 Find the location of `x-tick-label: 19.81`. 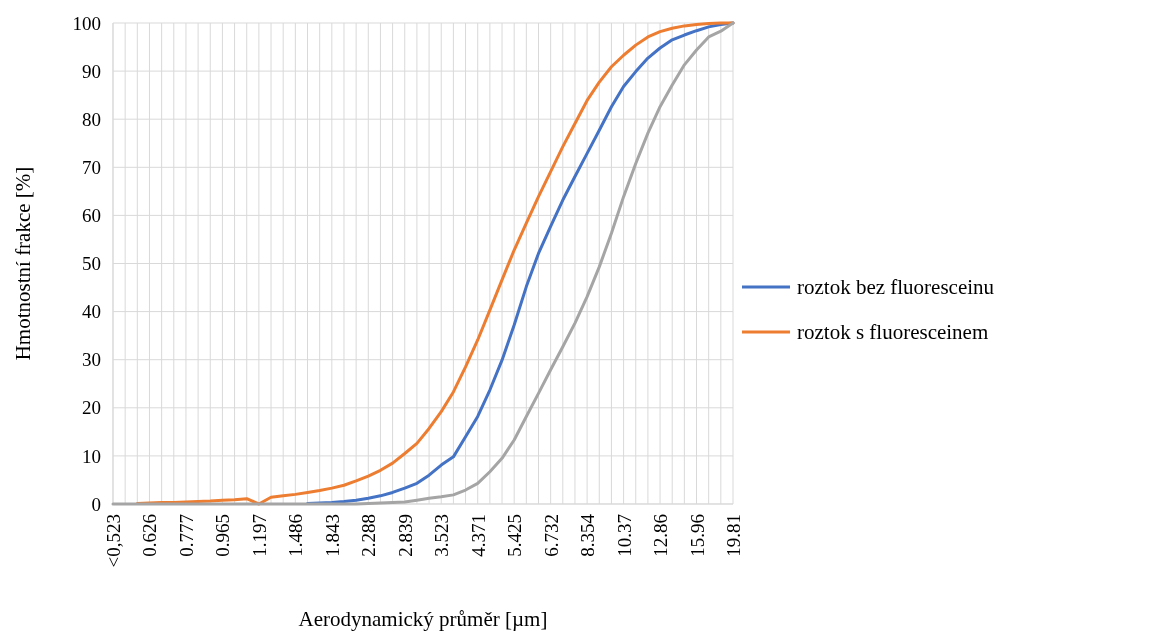

x-tick-label: 19.81 is located at coordinates (733, 535).